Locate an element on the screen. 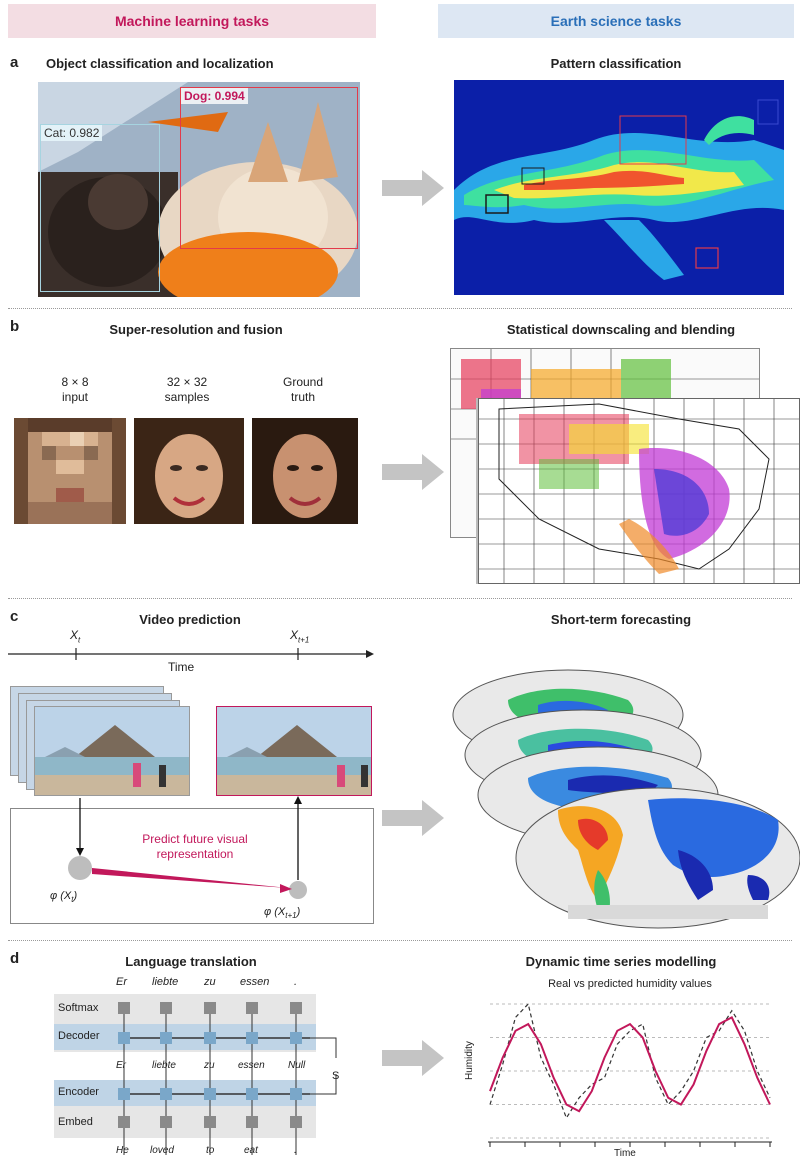  encoder-row-bg is located at coordinates (185, 1093).